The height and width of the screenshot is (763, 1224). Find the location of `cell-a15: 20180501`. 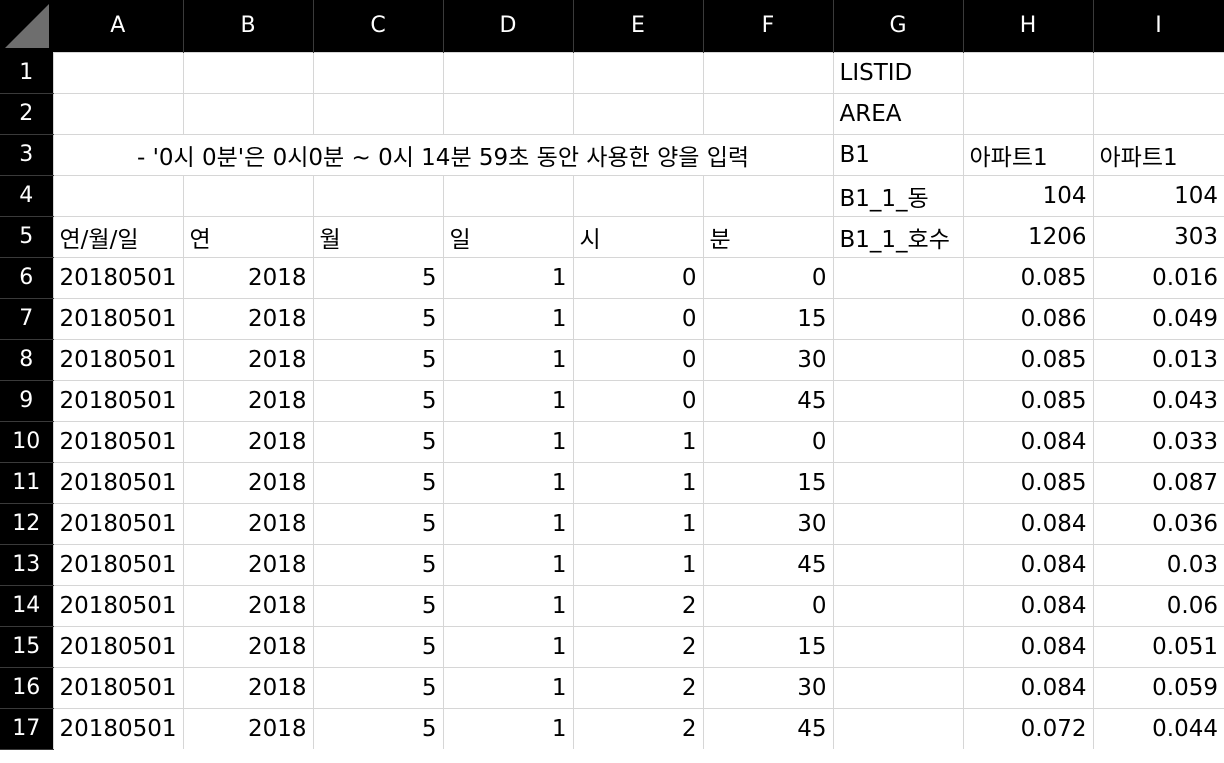

cell-a15: 20180501 is located at coordinates (118, 646).